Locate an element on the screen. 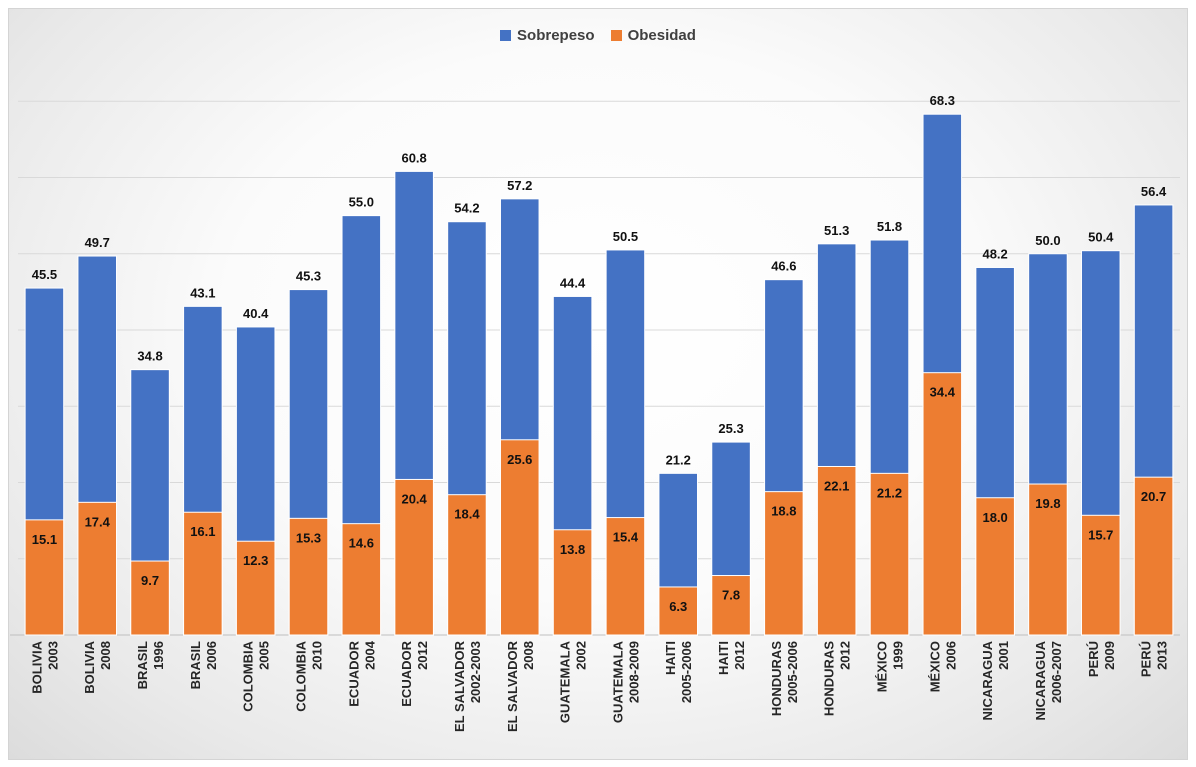 Image resolution: width=1196 pixels, height=767 pixels. data-label-obesidad: 18.0 is located at coordinates (994, 517).